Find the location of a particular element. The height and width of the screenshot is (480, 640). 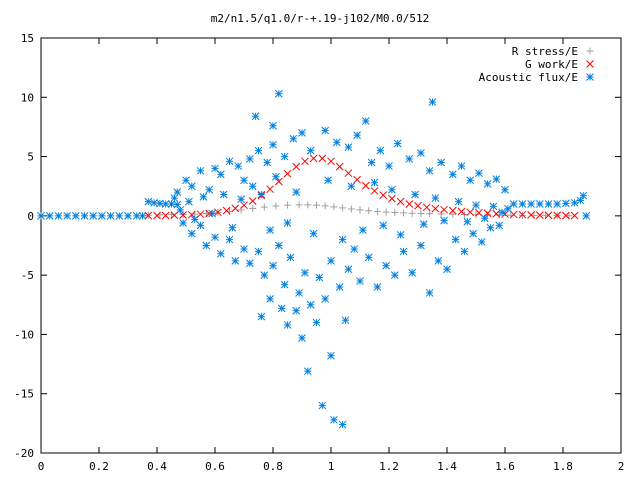

legend-label: Acoustic flux/E is located at coordinates (528, 77).